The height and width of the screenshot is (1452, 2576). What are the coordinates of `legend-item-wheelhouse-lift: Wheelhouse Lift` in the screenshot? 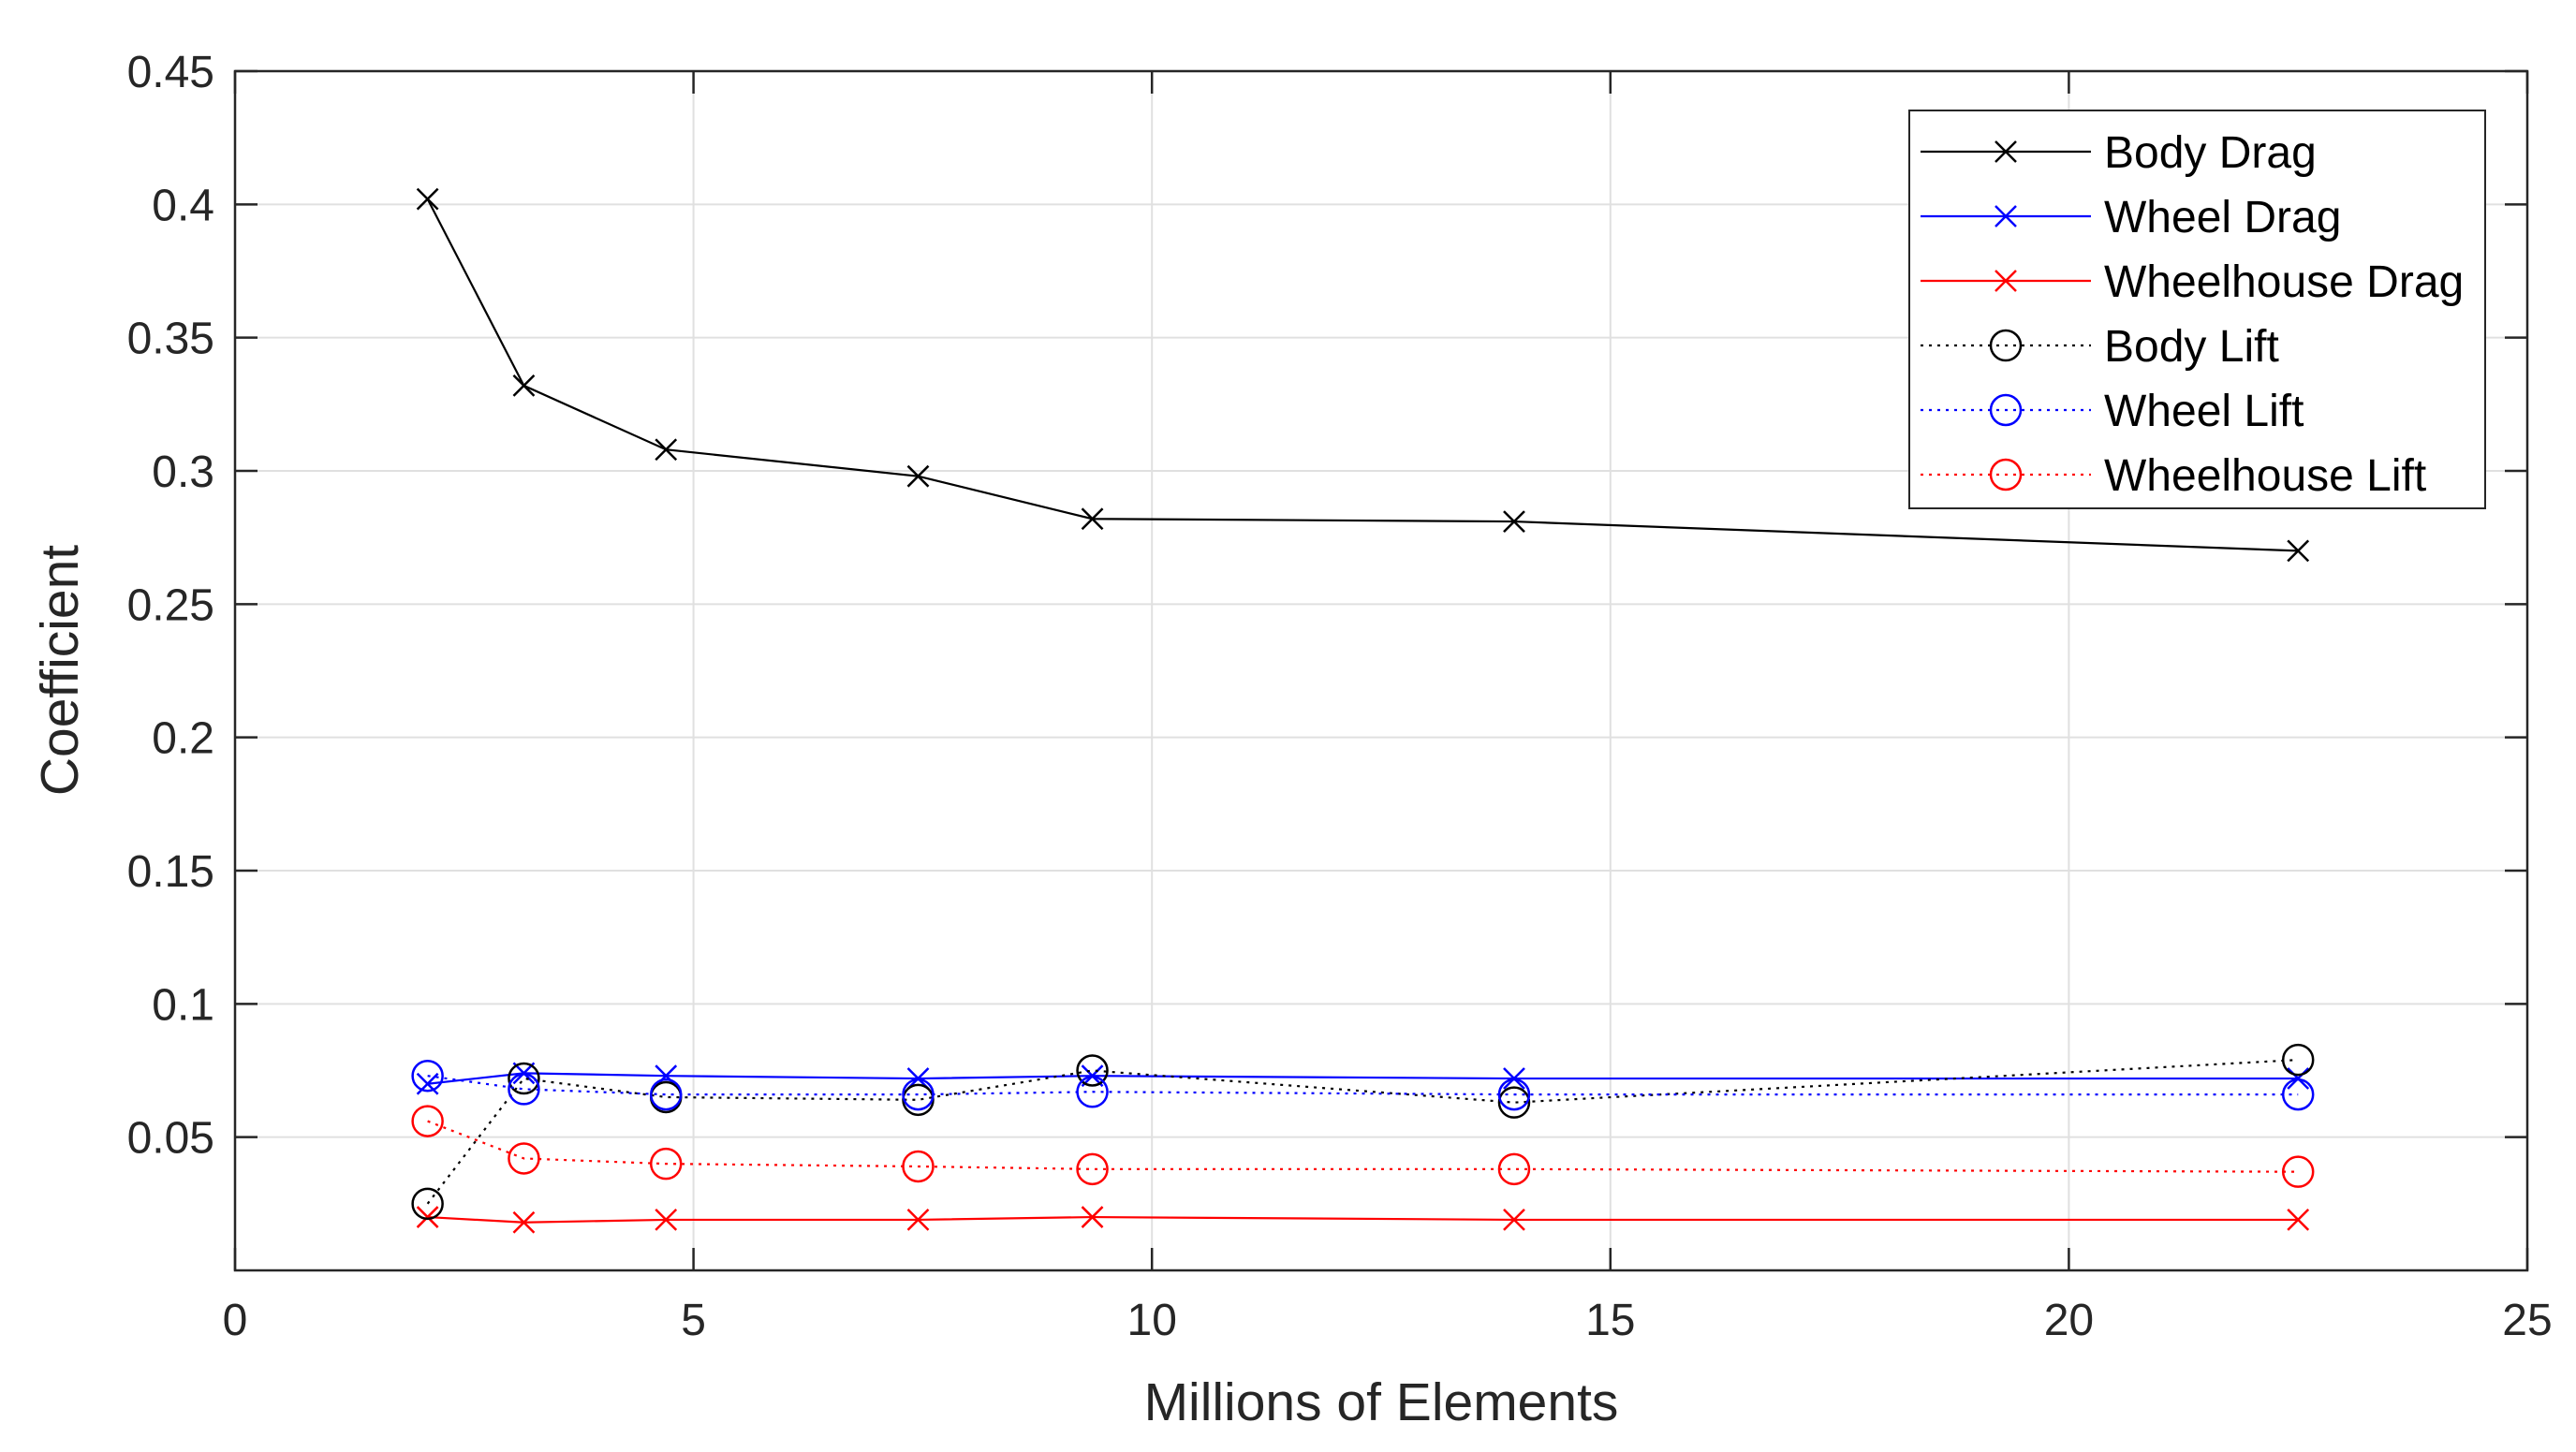 It's located at (2173, 476).